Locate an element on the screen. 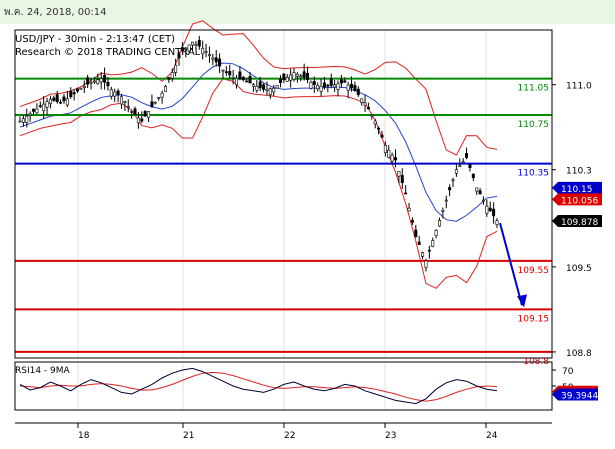 This screenshot has height=449, width=615. chart-title: USD/JPY - 30min - 2:13:47 (CET) is located at coordinates (95, 39).